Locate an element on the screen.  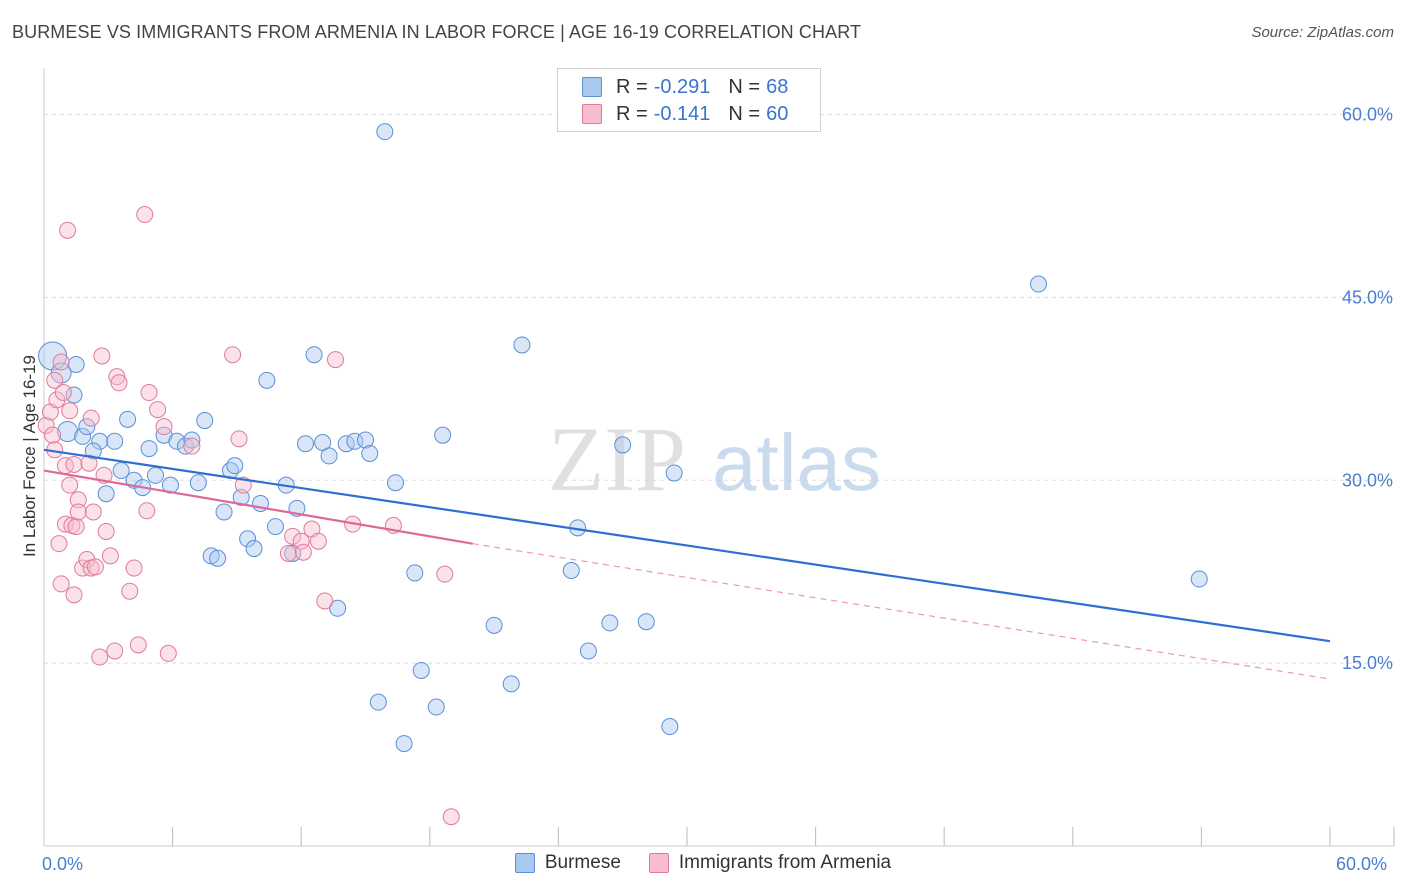
y-tick-label-60: 60.0% is located at coordinates (1367, 115).